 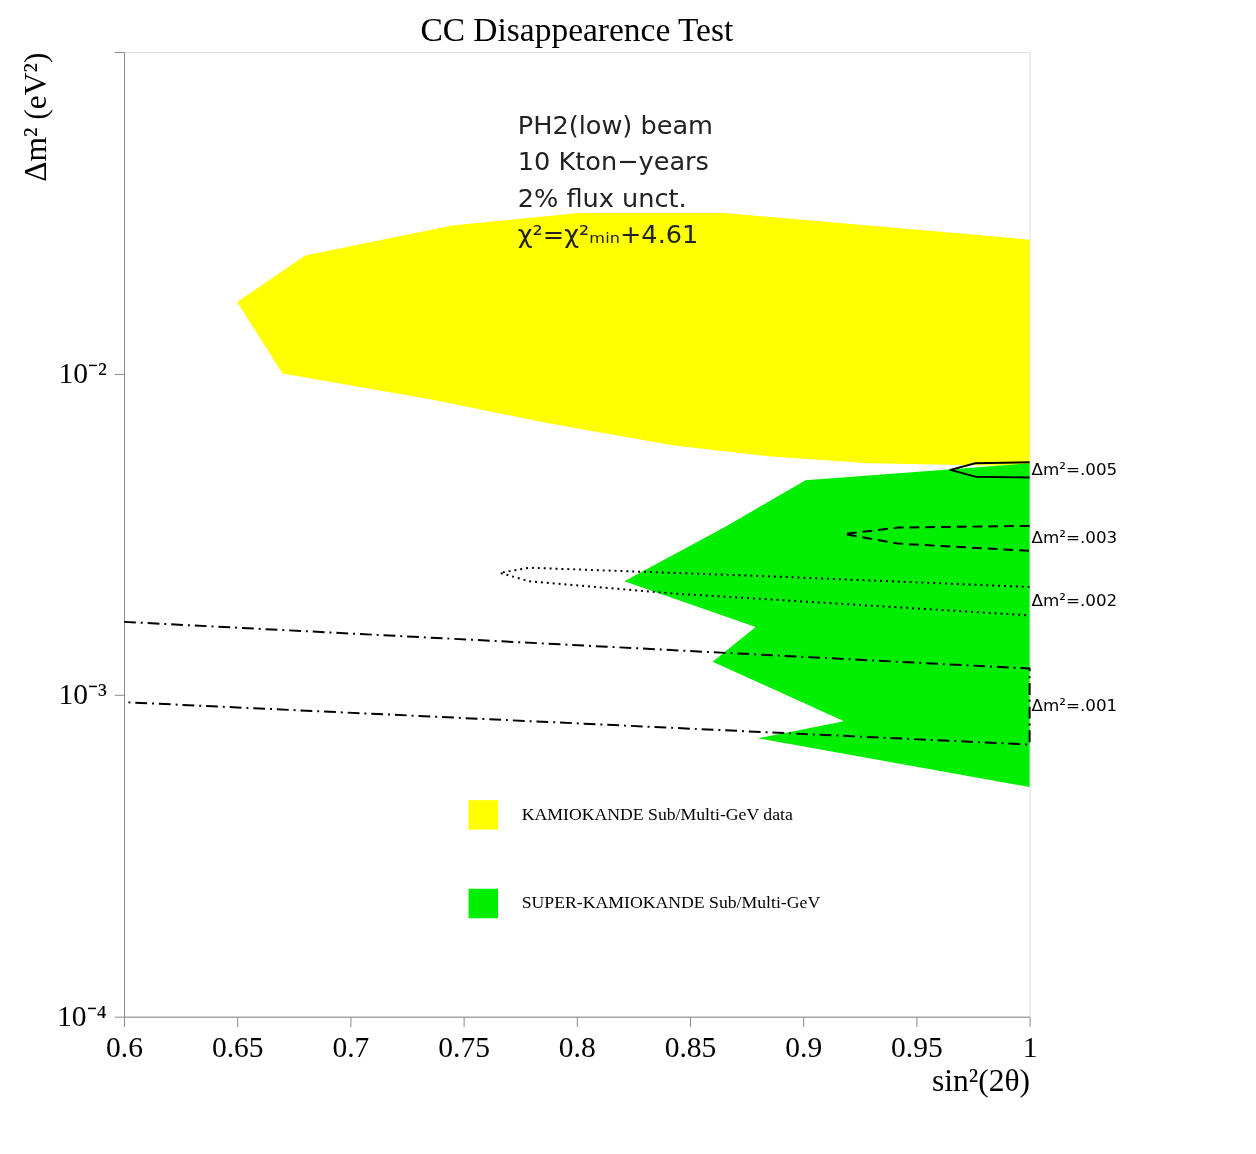 What do you see at coordinates (602, 197) in the screenshot?
I see `annotation: 2% flux unct.` at bounding box center [602, 197].